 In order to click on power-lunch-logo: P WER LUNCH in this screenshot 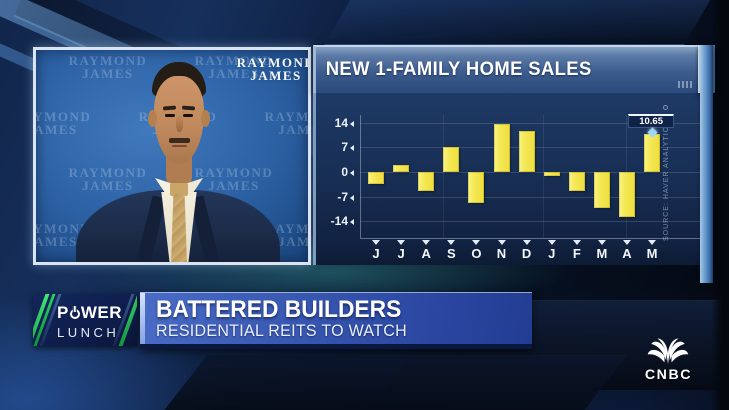, I will do `click(85, 320)`.